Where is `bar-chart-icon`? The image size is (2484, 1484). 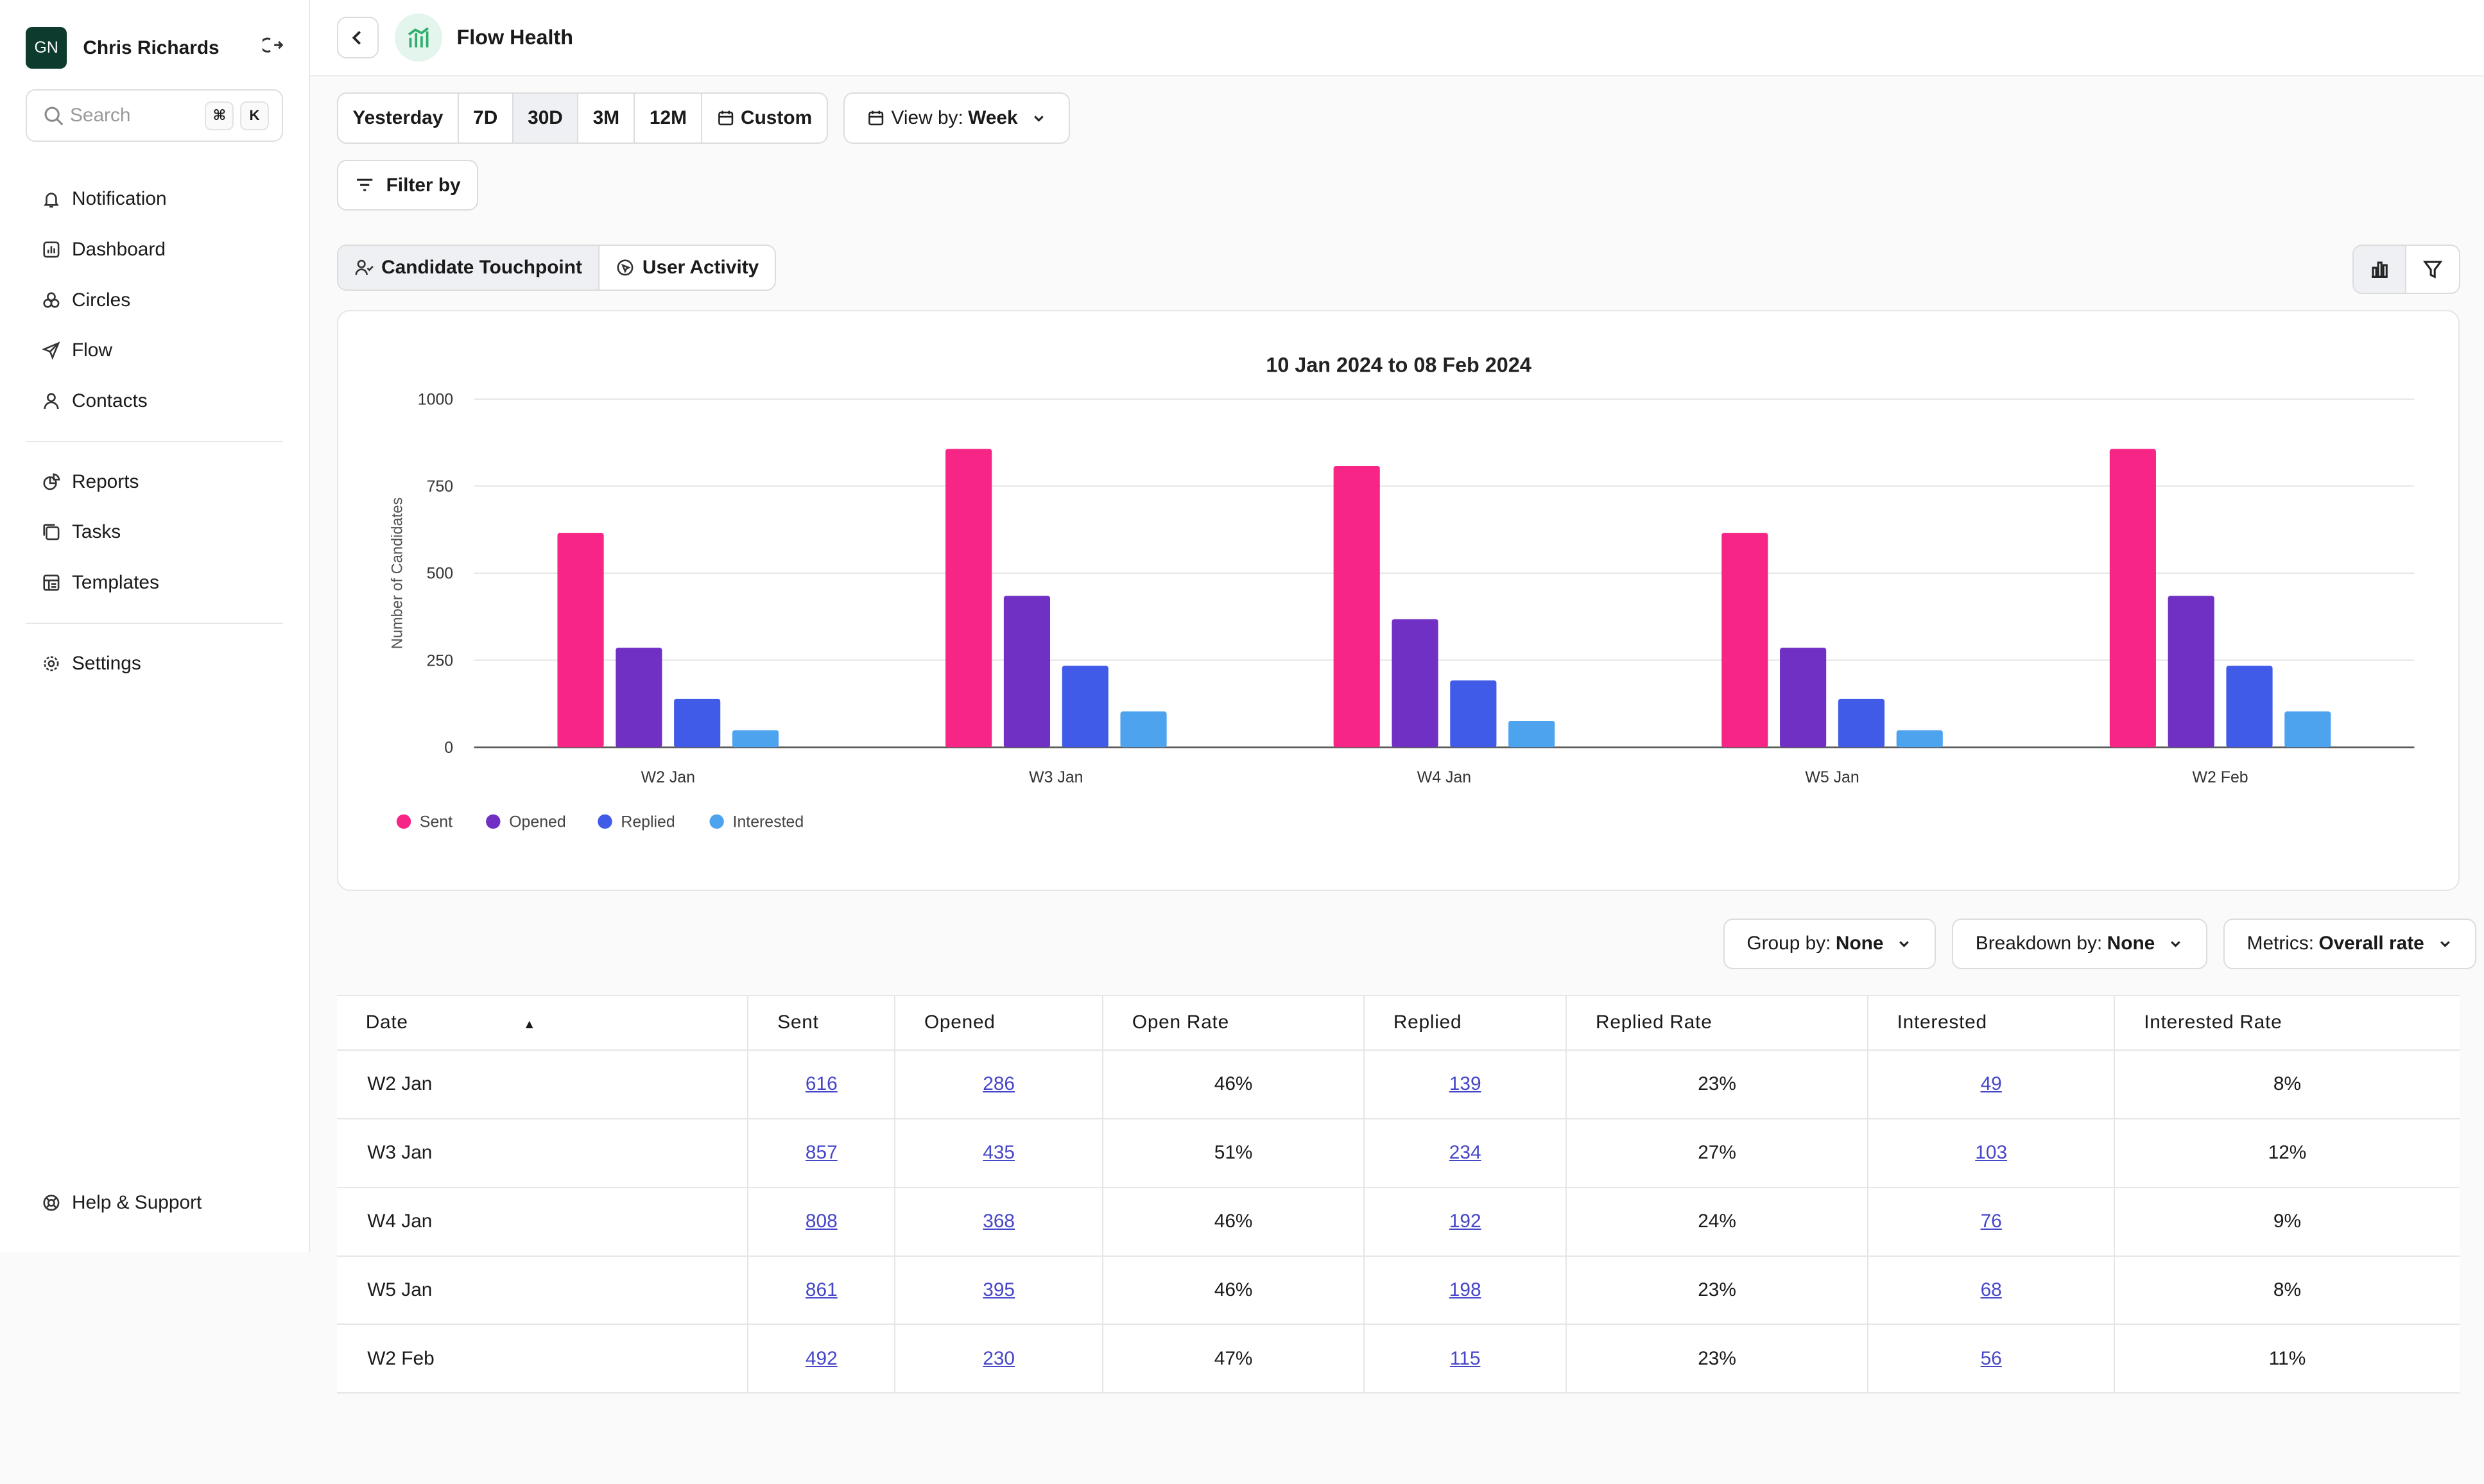 bar-chart-icon is located at coordinates (2379, 269).